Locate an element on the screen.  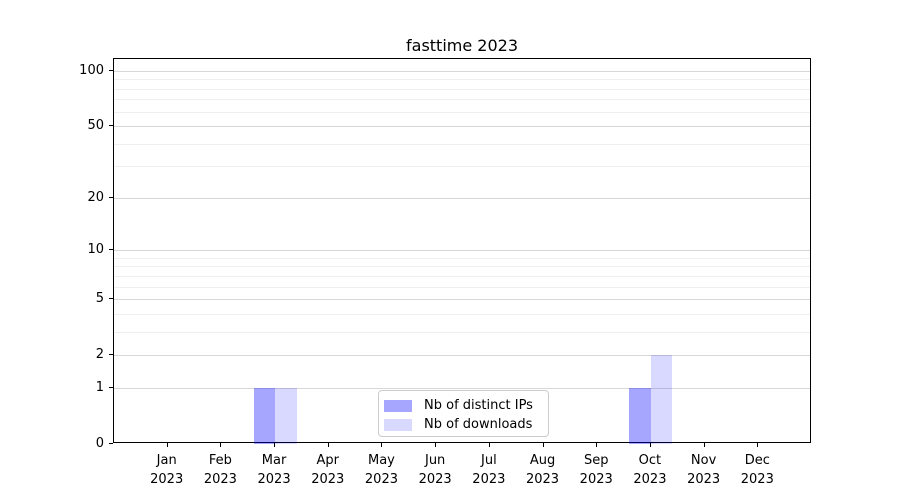
y-tick-label: 50 is located at coordinates (95, 126).